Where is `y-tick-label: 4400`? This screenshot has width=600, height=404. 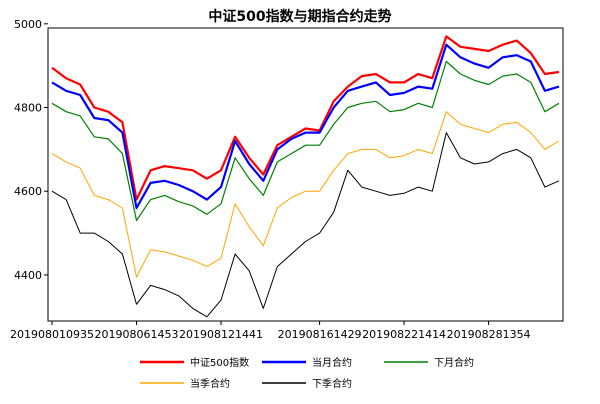
y-tick-label: 4400 is located at coordinates (28, 275).